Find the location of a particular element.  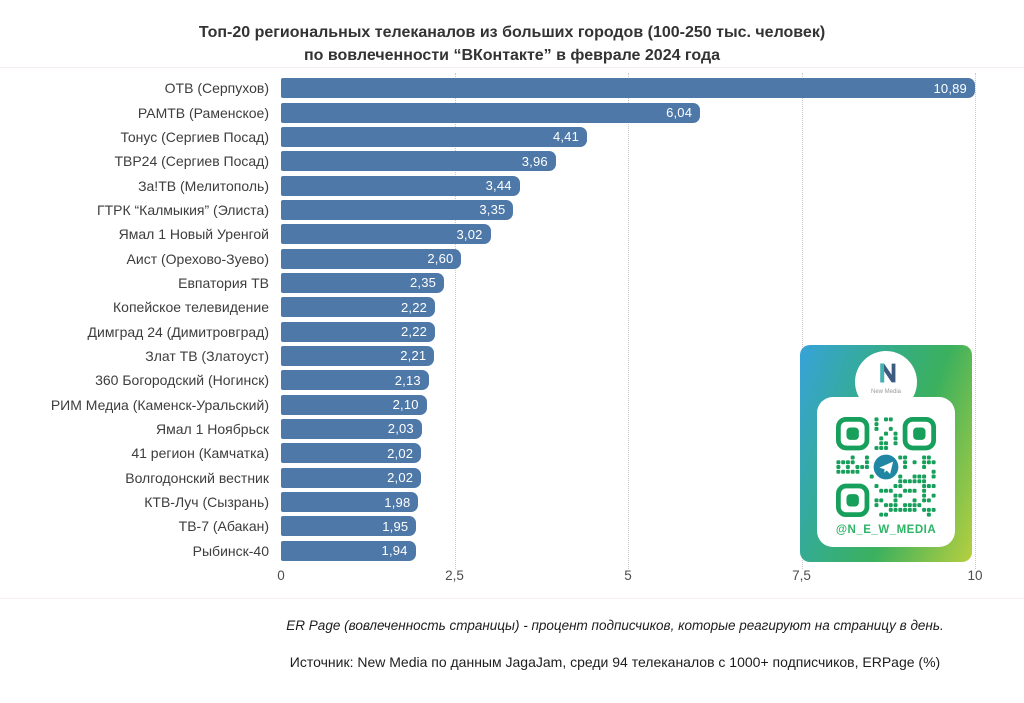

bar: 3,96 is located at coordinates (418, 161).